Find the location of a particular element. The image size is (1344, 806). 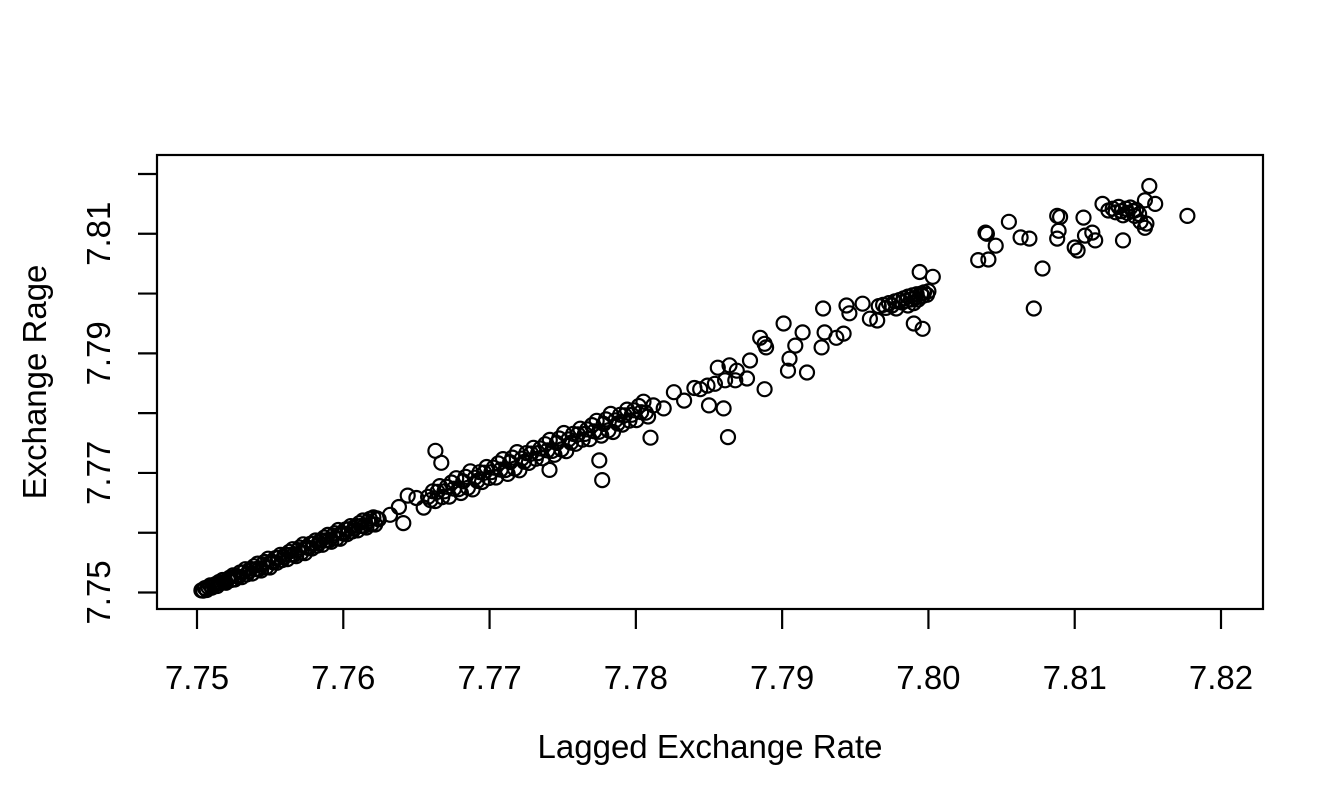

y-tick-label: 7.79 is located at coordinates (98, 353).